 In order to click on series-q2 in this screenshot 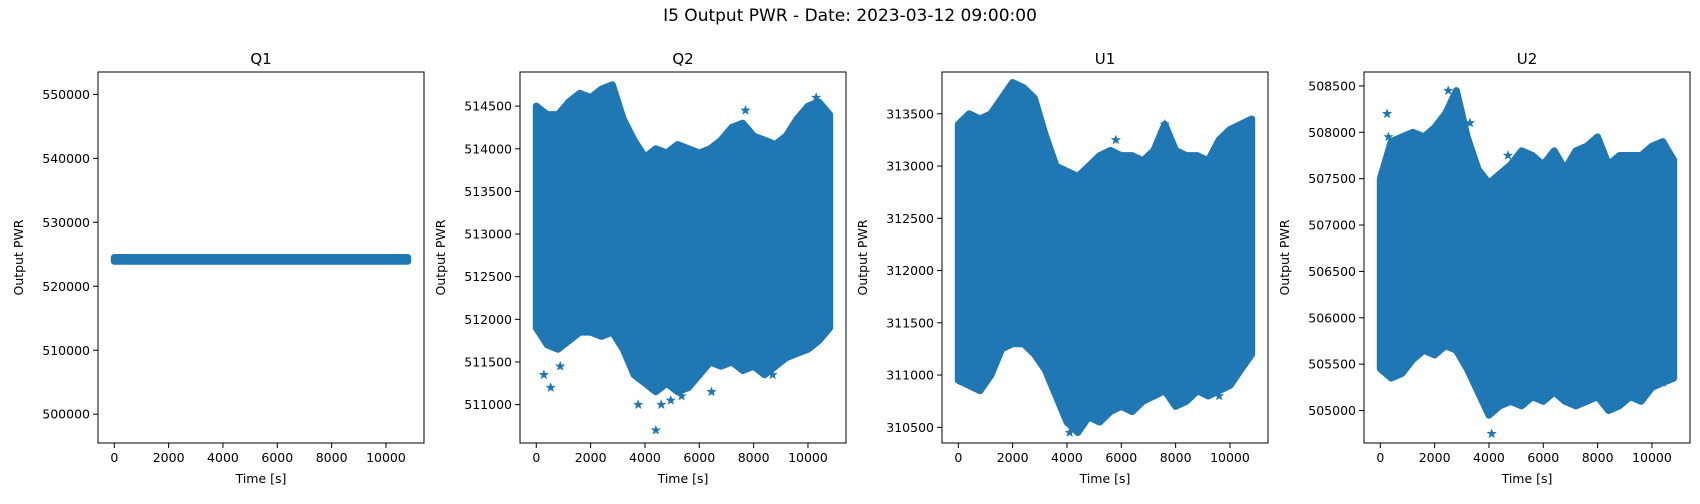, I will do `click(683, 258)`.